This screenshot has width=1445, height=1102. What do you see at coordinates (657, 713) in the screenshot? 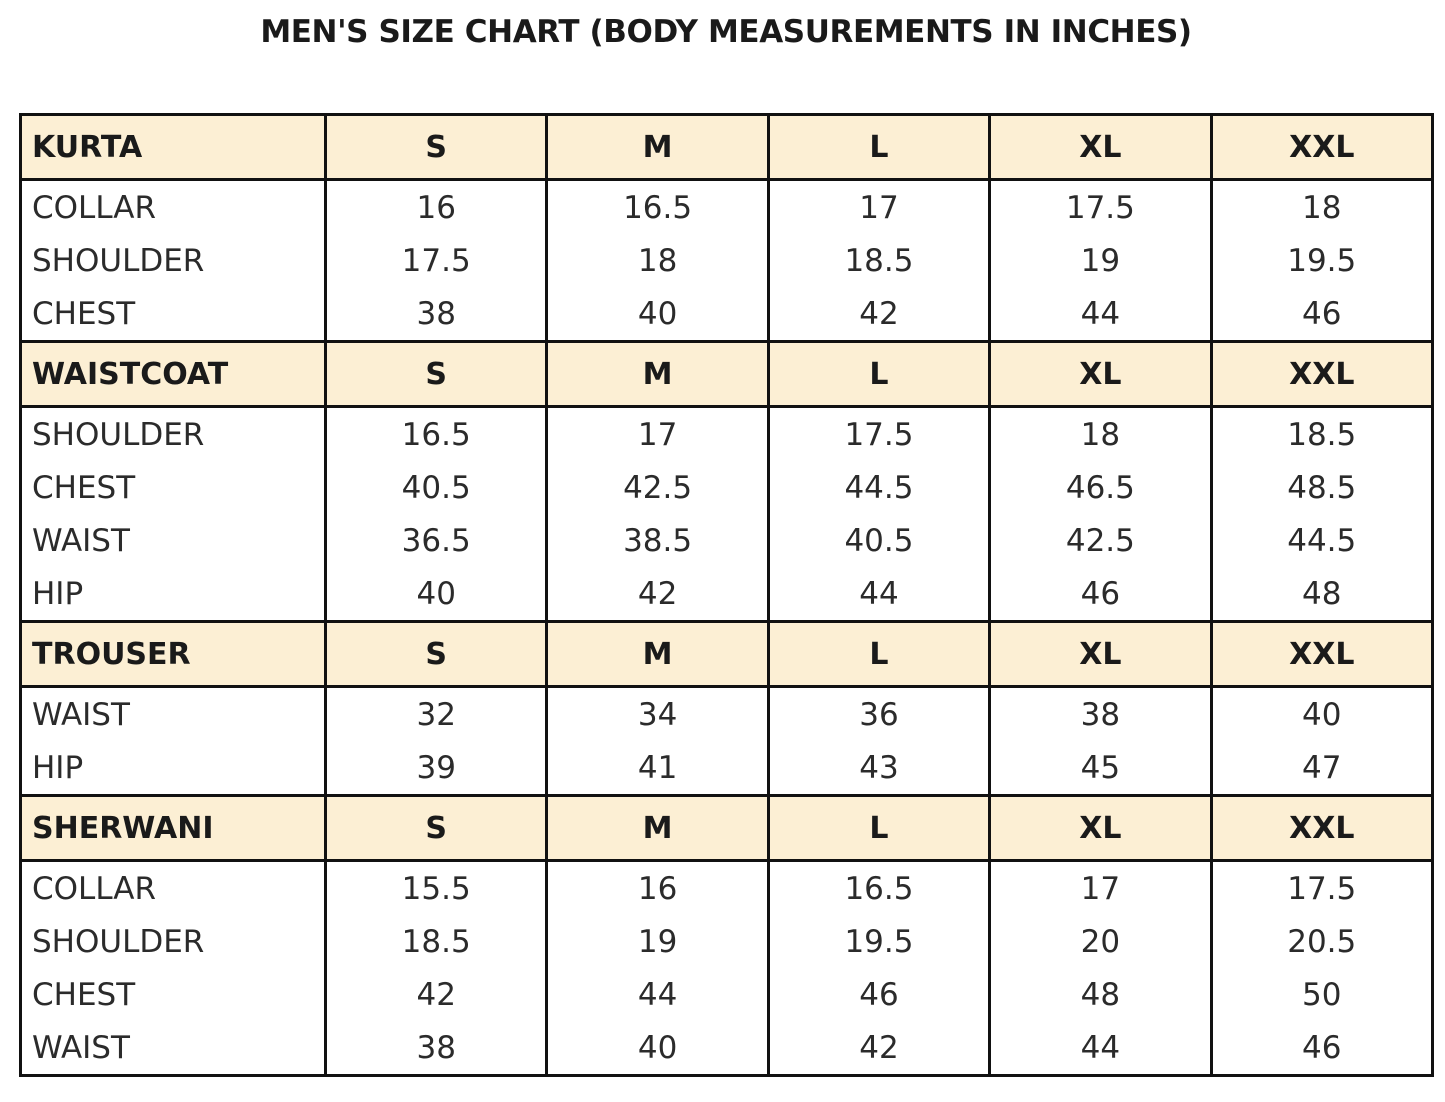
I see `measurement-value: 34` at bounding box center [657, 713].